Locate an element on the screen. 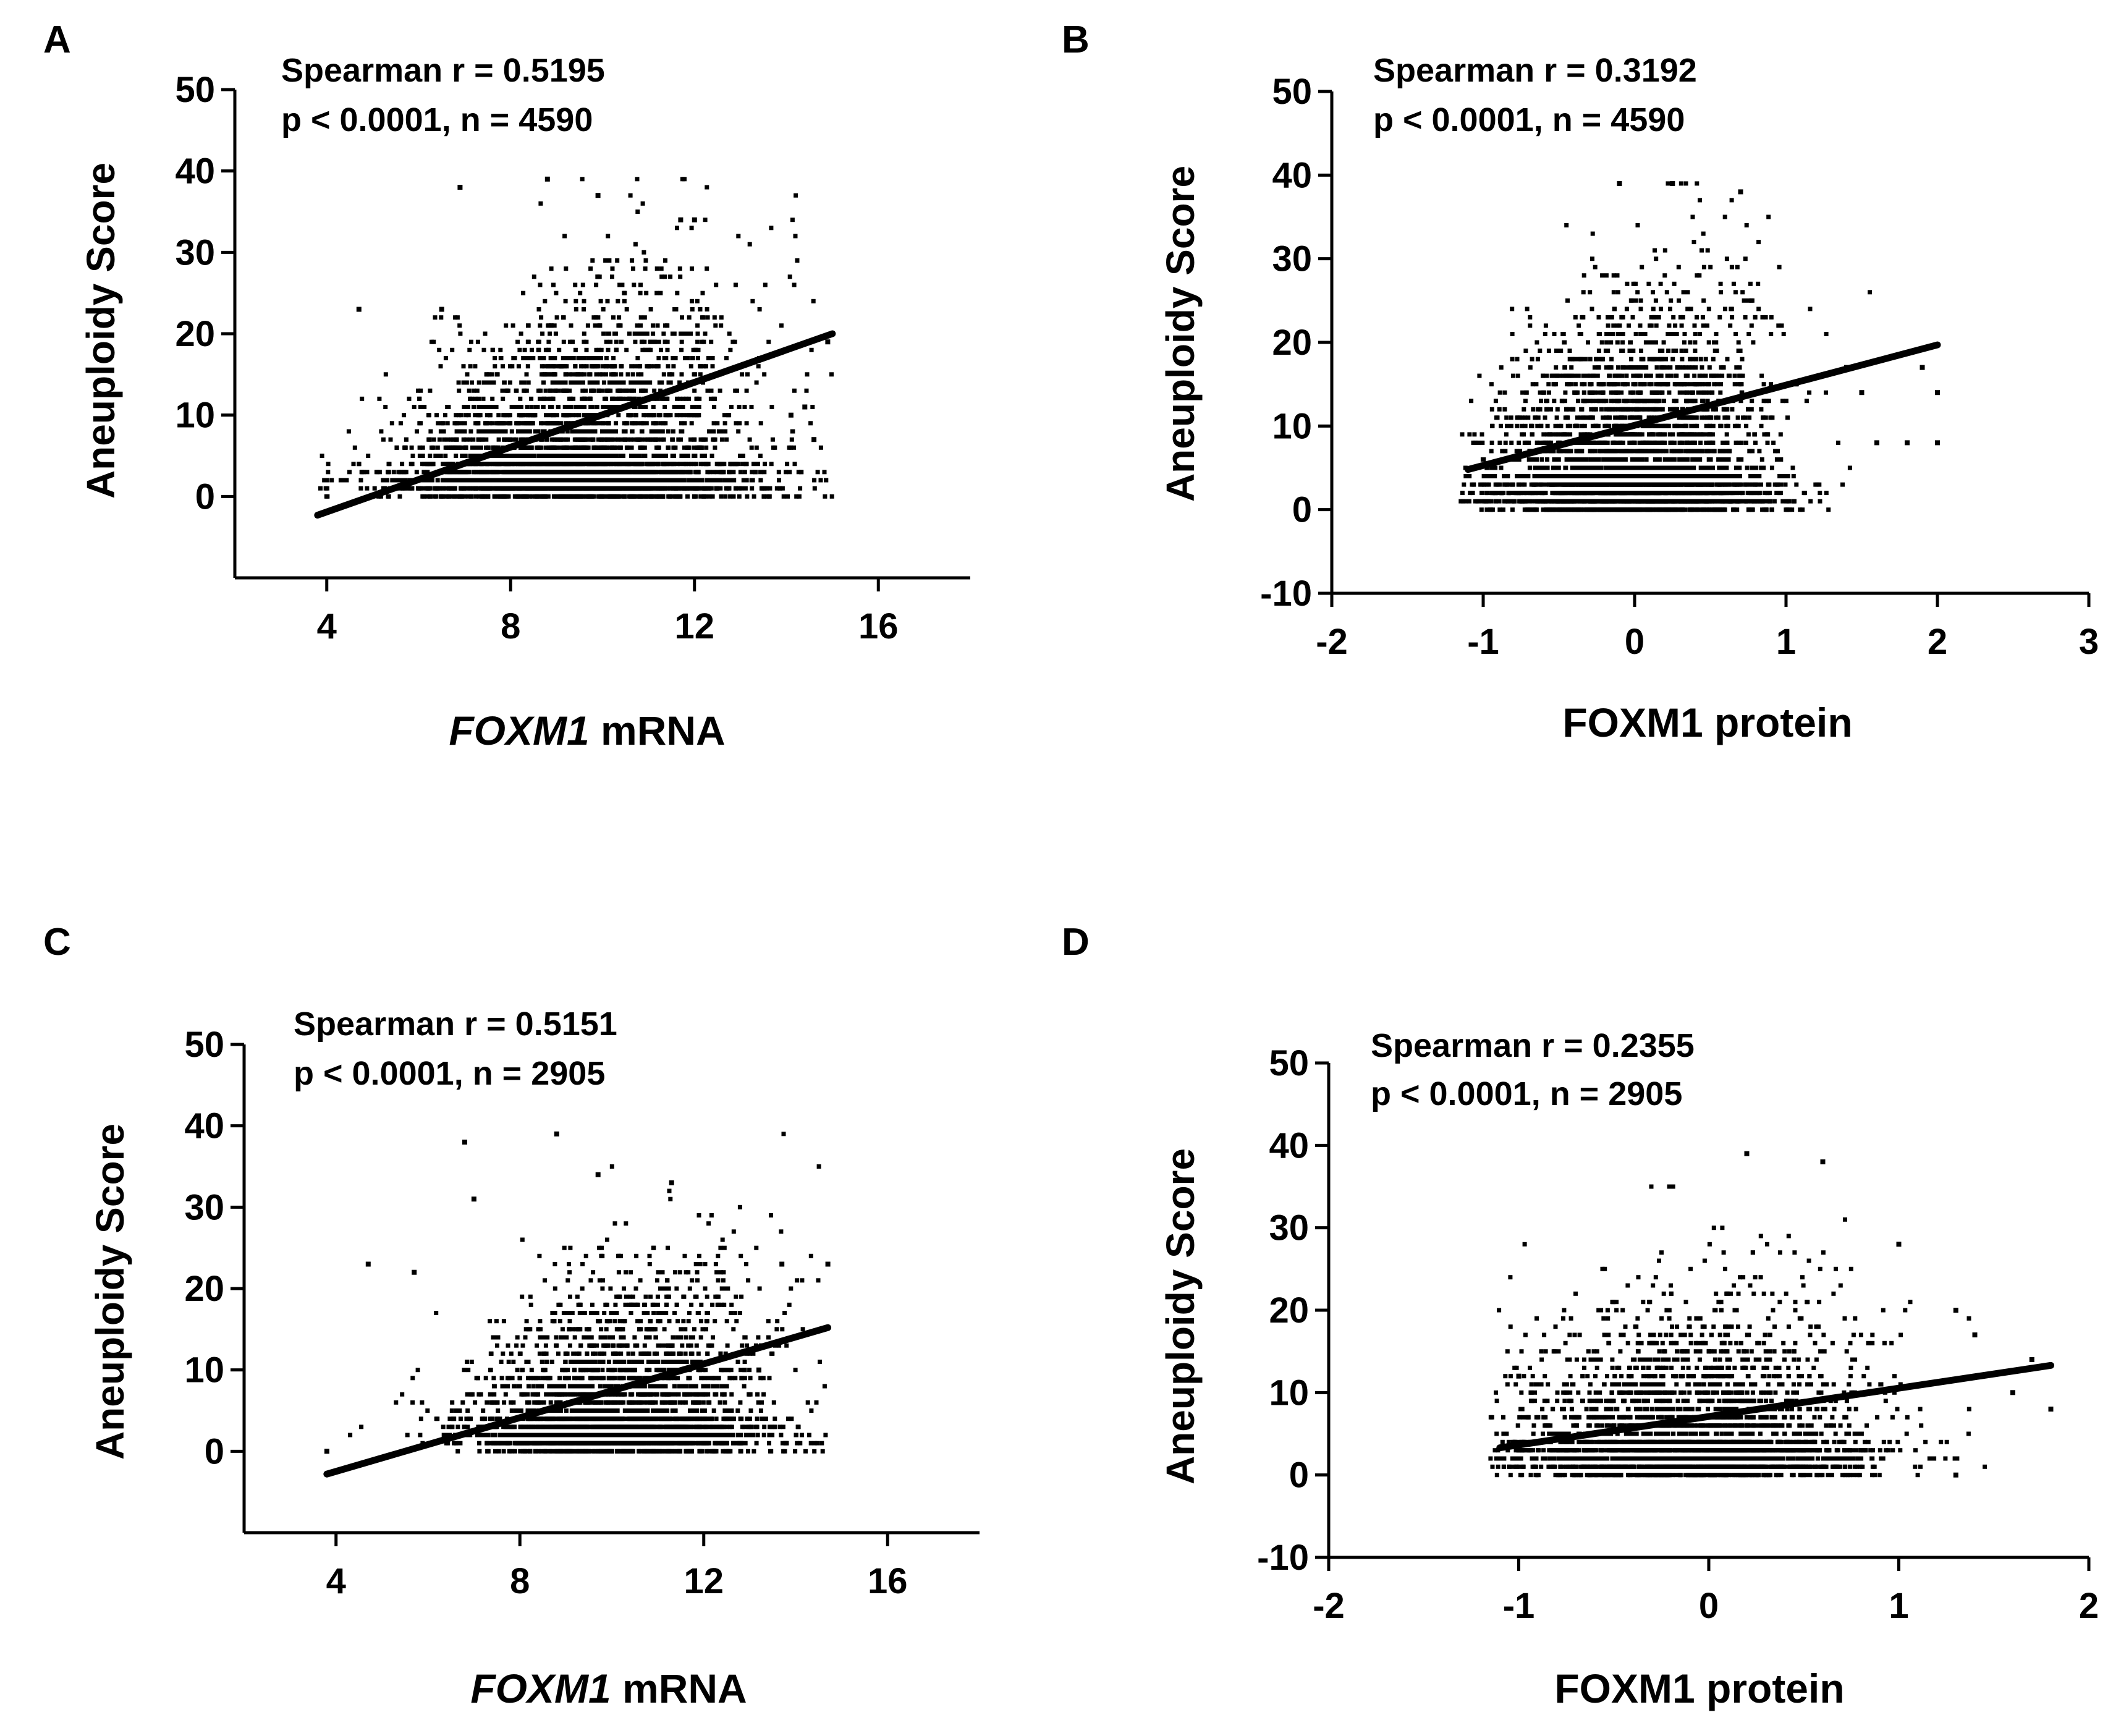  outlier-point is located at coordinates (598, 196).